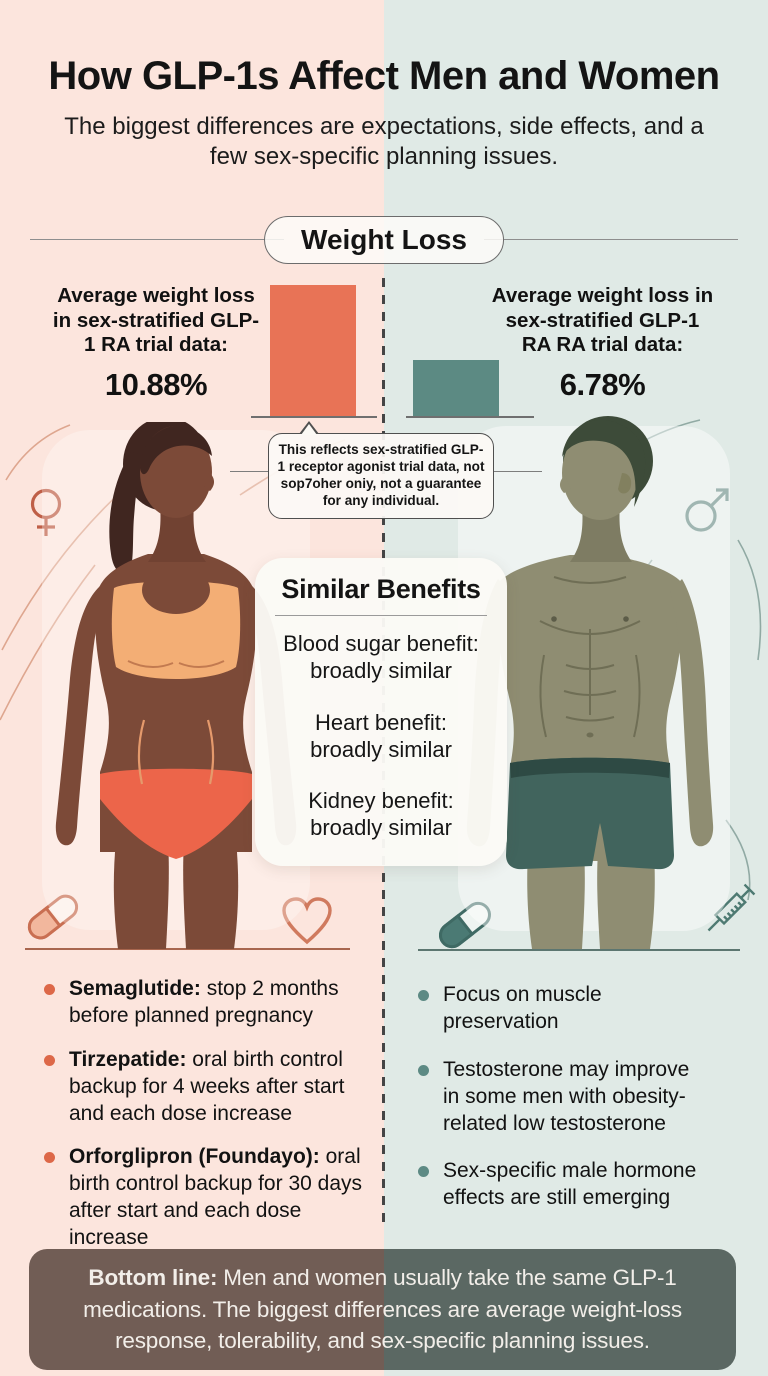  Describe the element at coordinates (381, 615) in the screenshot. I see `card-divider` at that location.